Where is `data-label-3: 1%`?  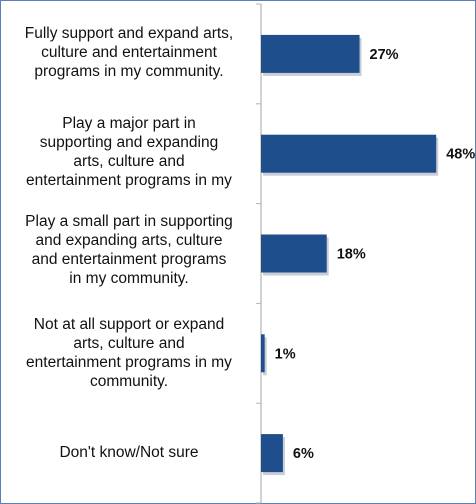
data-label-3: 1% is located at coordinates (285, 354).